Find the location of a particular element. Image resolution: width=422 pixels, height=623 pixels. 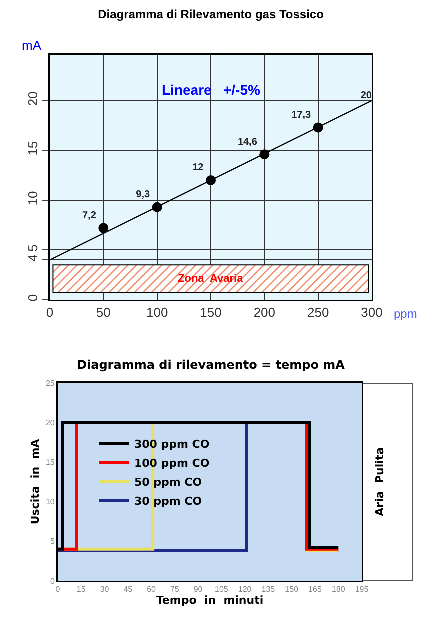

legend-label: 50 ppm CO is located at coordinates (168, 482).